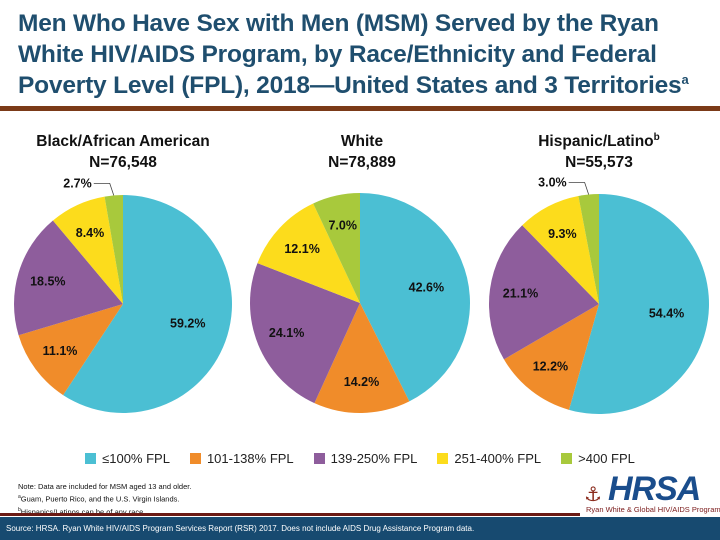 The image size is (720, 540). Describe the element at coordinates (550, 367) in the screenshot. I see `slice-label: 12.2%` at that location.